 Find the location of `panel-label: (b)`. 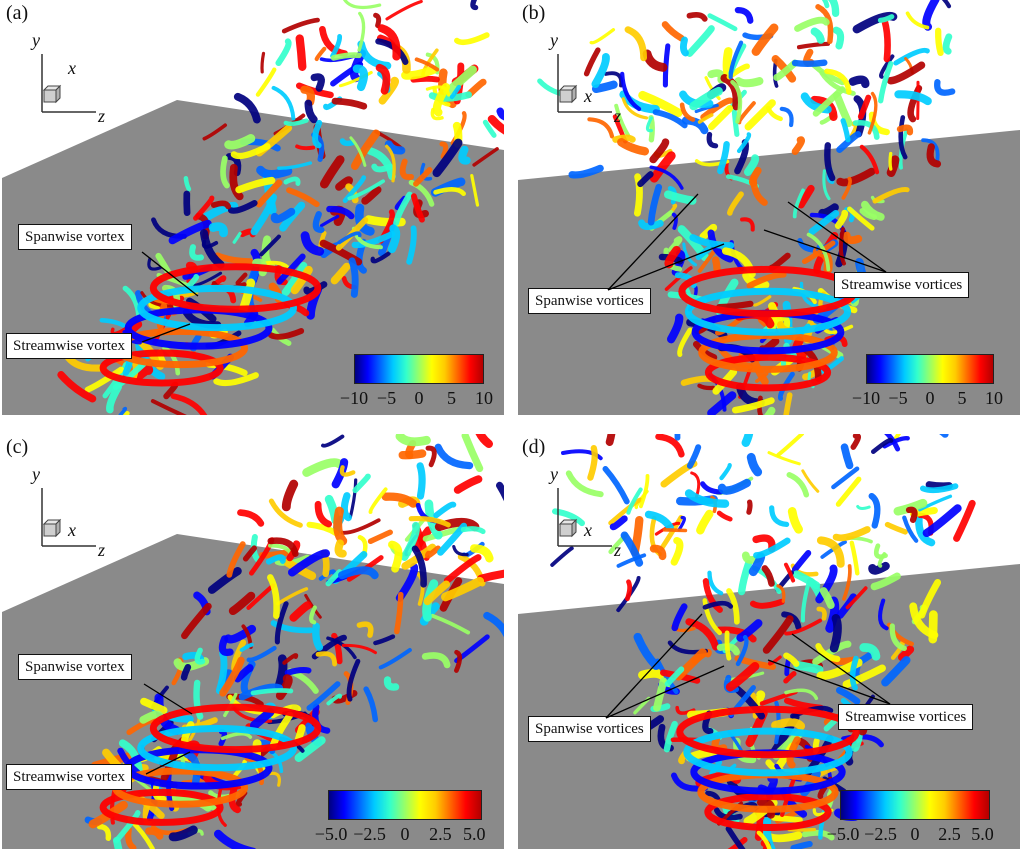

panel-label: (b) is located at coordinates (534, 13).